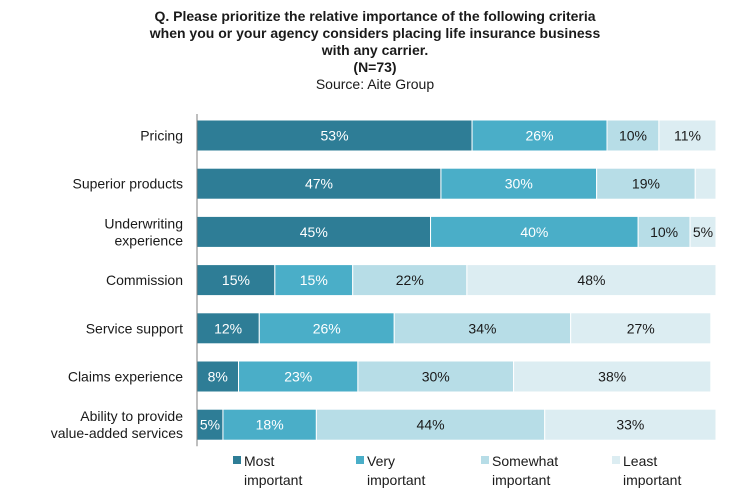 The width and height of the screenshot is (750, 495). I want to click on title-line-3: with any carrier., so click(375, 50).